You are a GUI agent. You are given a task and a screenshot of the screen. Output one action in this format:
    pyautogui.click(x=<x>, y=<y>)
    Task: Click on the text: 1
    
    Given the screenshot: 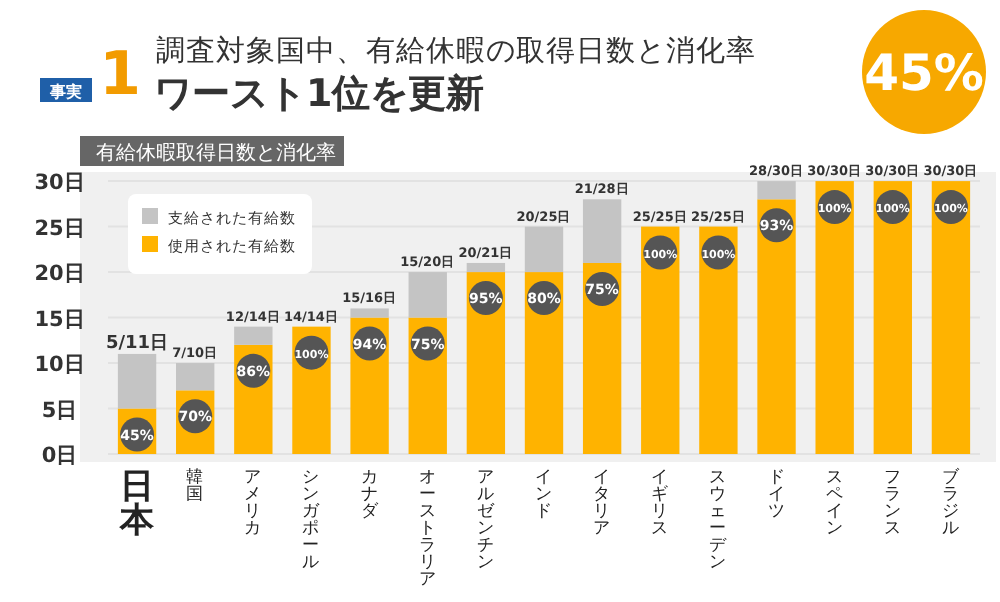 What is the action you would take?
    pyautogui.click(x=120, y=75)
    